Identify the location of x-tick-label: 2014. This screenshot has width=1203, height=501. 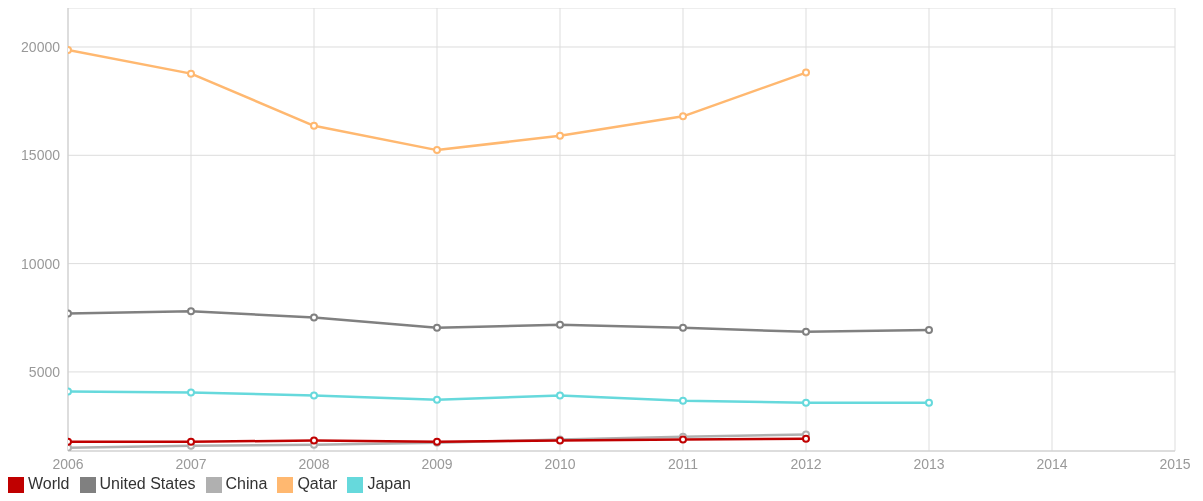
(1052, 463).